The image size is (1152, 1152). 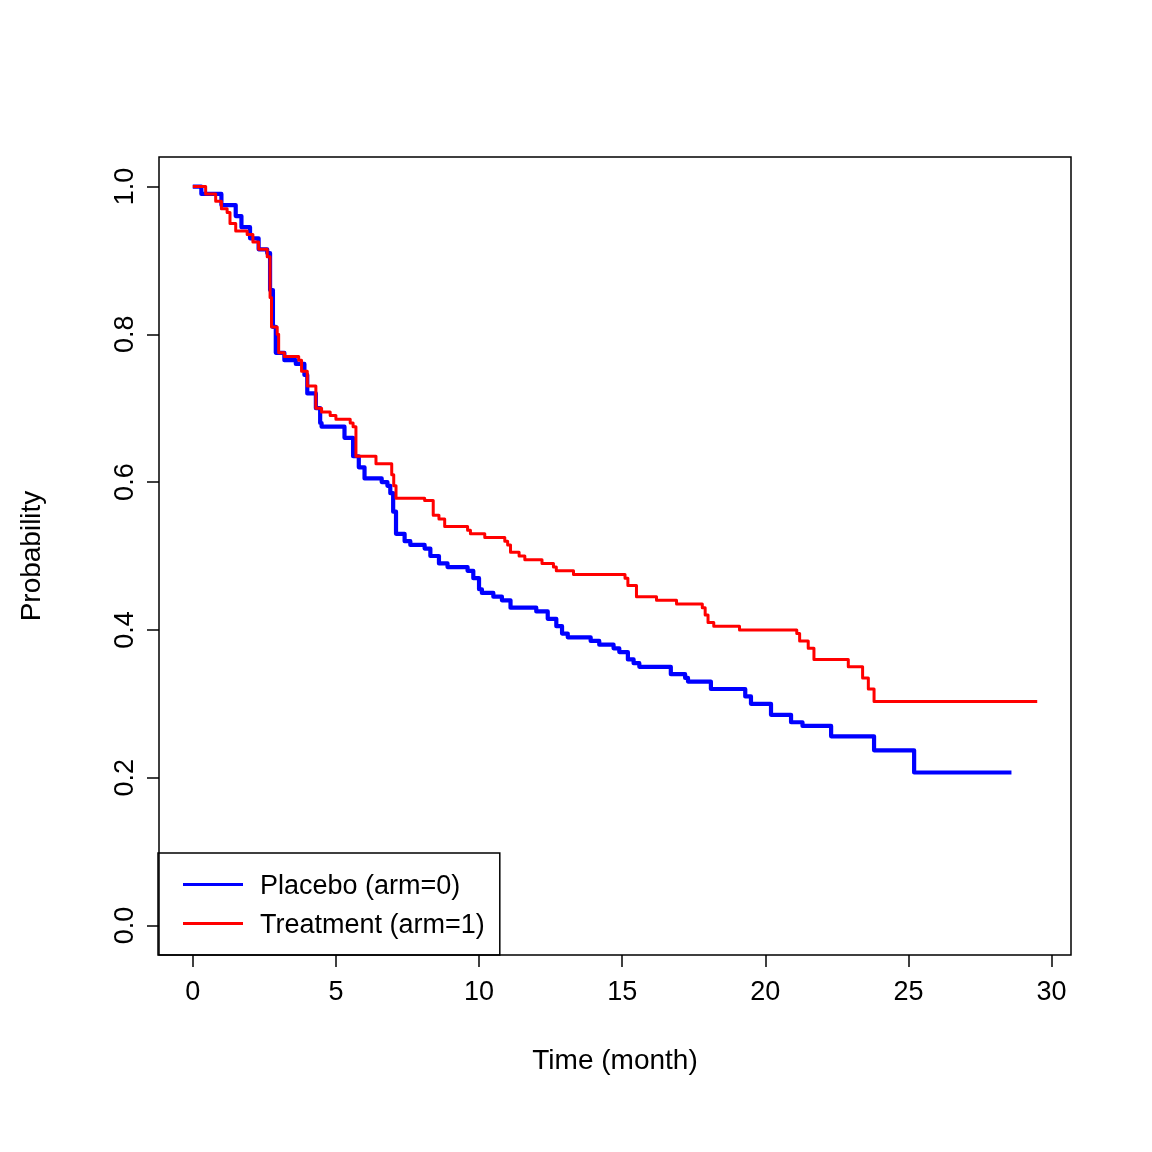 What do you see at coordinates (372, 923) in the screenshot?
I see `legend-label: Treatment (arm=1)` at bounding box center [372, 923].